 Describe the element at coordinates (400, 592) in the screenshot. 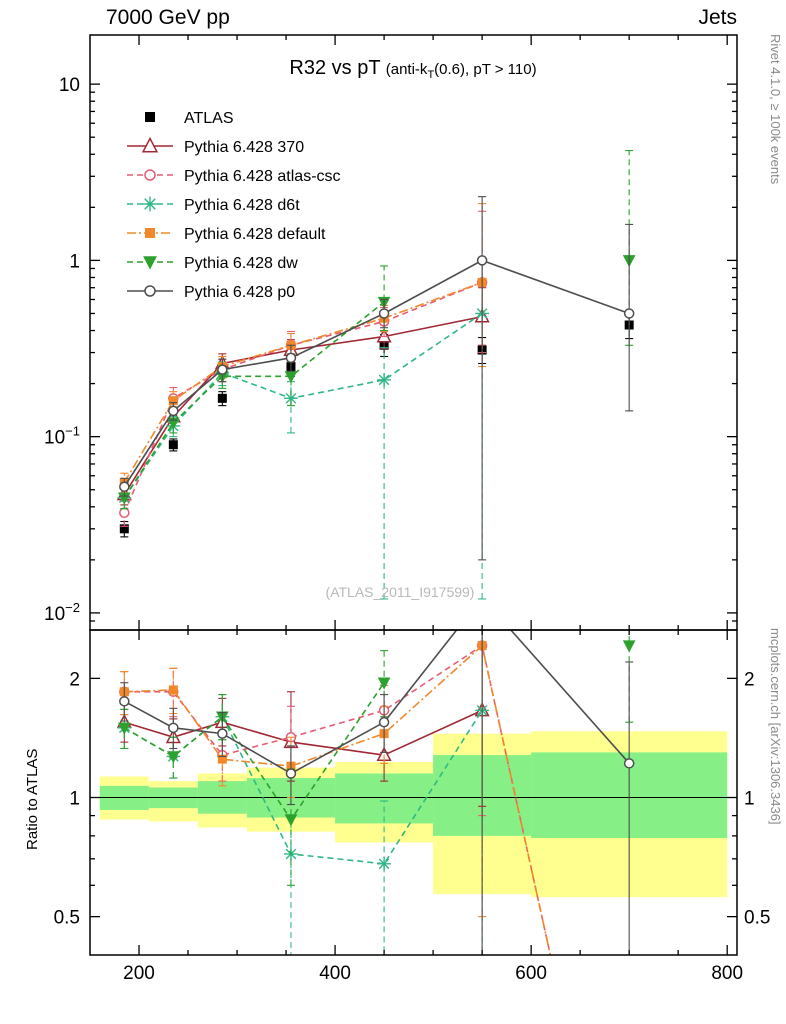

I see `analysis-id-watermark: (ATLAS_2011_I917599)` at that location.